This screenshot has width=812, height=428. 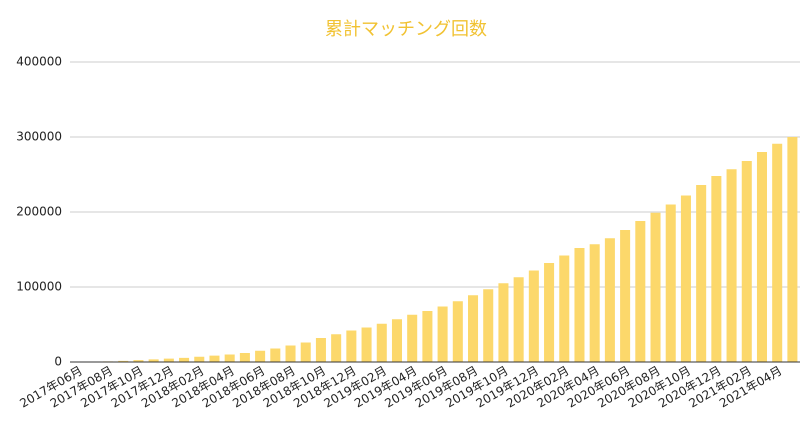 What do you see at coordinates (58, 362) in the screenshot?
I see `y-tick-label: 0` at bounding box center [58, 362].